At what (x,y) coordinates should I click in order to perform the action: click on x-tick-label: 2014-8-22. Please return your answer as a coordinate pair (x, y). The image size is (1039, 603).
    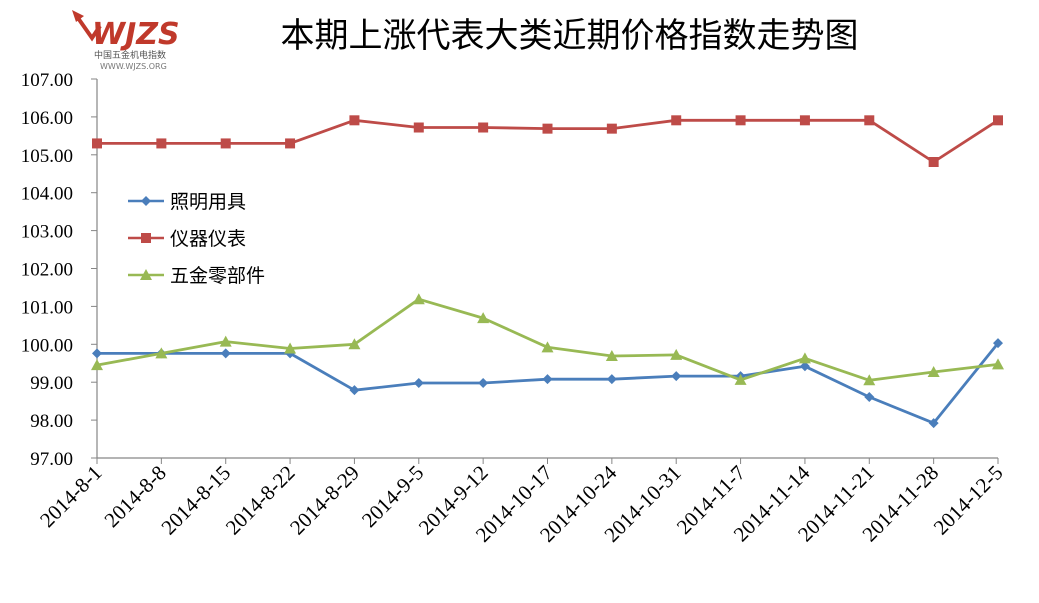
    Looking at the image, I should click on (260, 500).